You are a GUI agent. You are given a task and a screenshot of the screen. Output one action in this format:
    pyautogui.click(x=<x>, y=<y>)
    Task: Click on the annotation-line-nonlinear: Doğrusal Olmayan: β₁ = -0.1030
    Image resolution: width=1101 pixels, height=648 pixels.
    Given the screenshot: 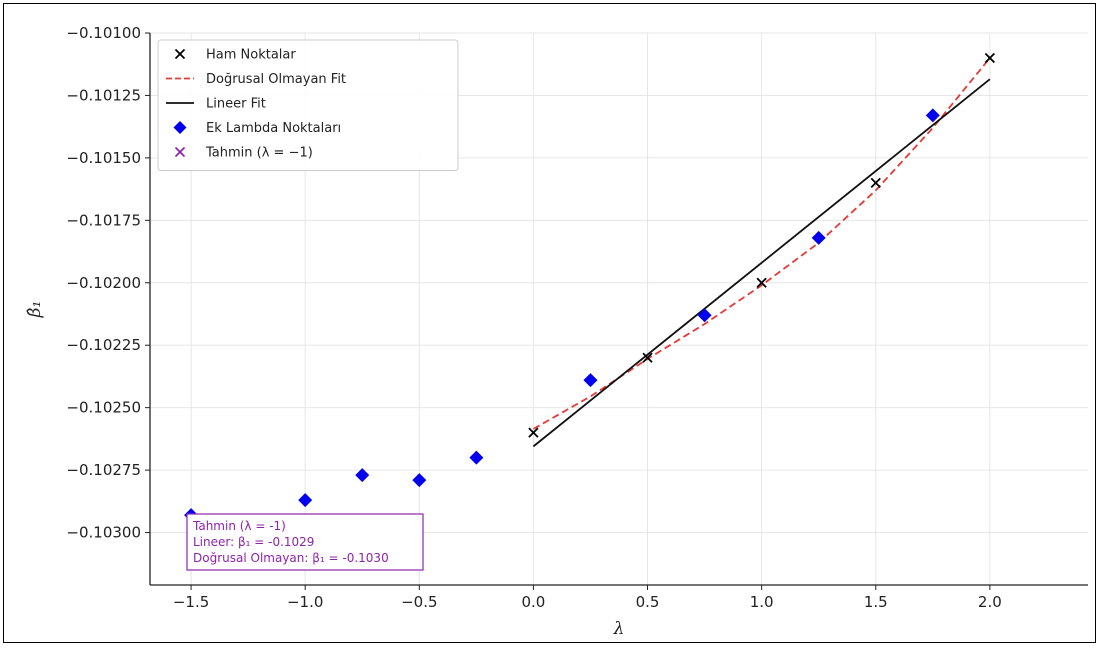 What is the action you would take?
    pyautogui.click(x=291, y=558)
    